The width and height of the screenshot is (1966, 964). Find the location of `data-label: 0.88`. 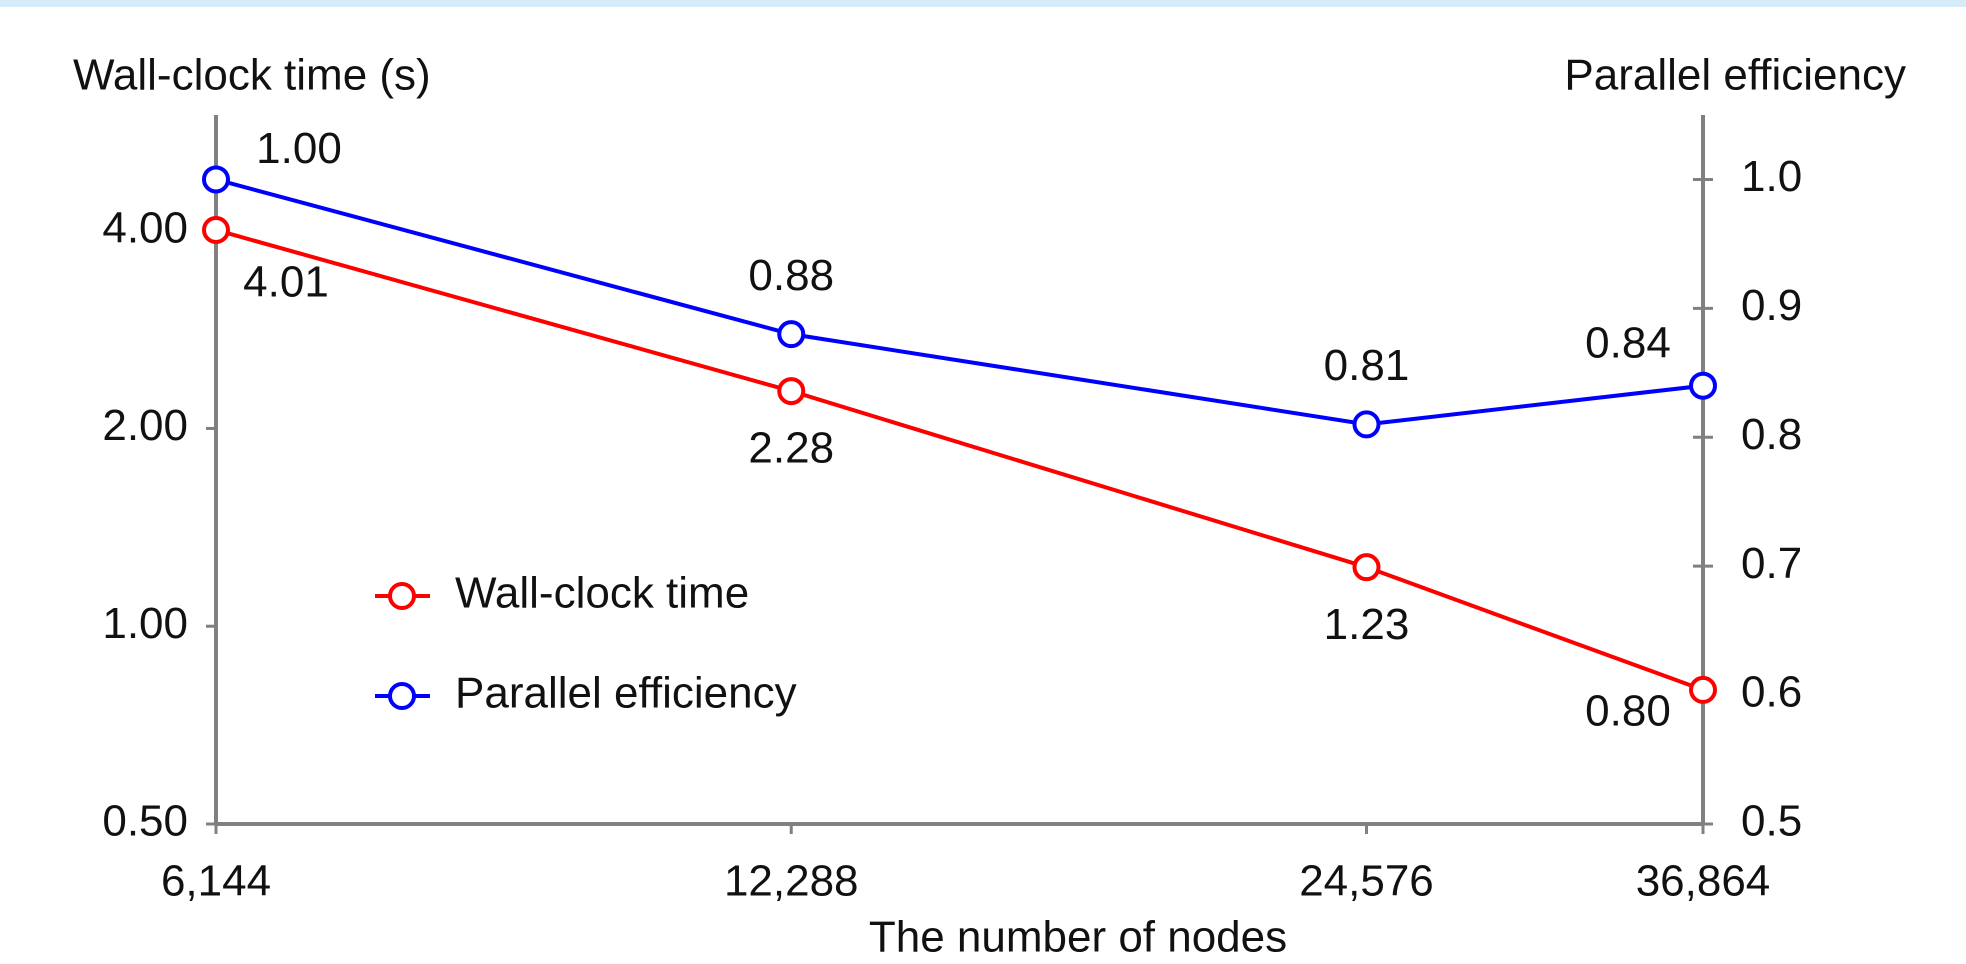

data-label: 0.88 is located at coordinates (791, 275).